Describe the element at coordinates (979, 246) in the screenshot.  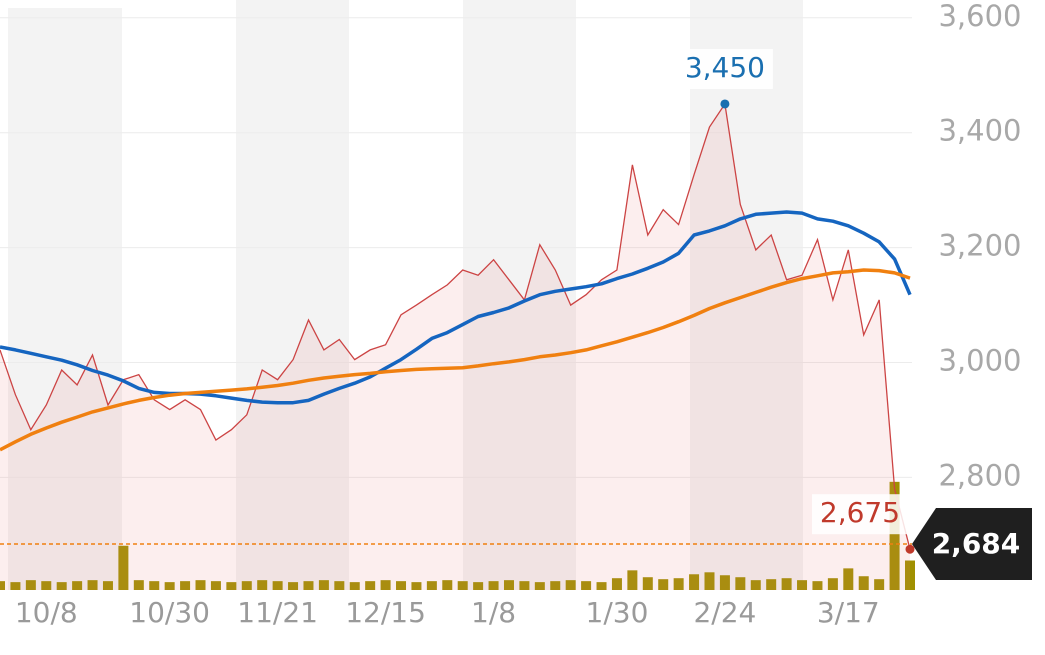
I see `y-tick-label: 3,200` at that location.